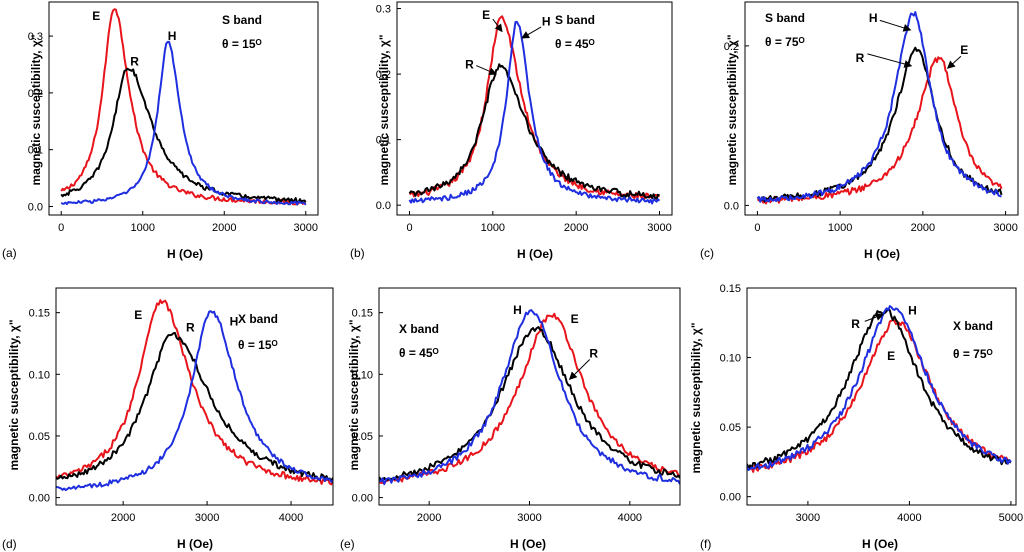 Image resolution: width=1024 pixels, height=552 pixels. I want to click on x-tick-label: 5000, so click(1011, 518).